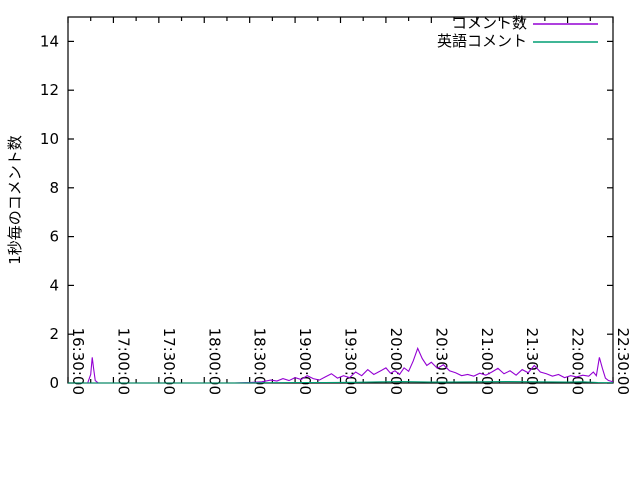 The width and height of the screenshot is (640, 480). What do you see at coordinates (15, 200) in the screenshot?
I see `y-axis-label: 1秒毎のコメント数` at bounding box center [15, 200].